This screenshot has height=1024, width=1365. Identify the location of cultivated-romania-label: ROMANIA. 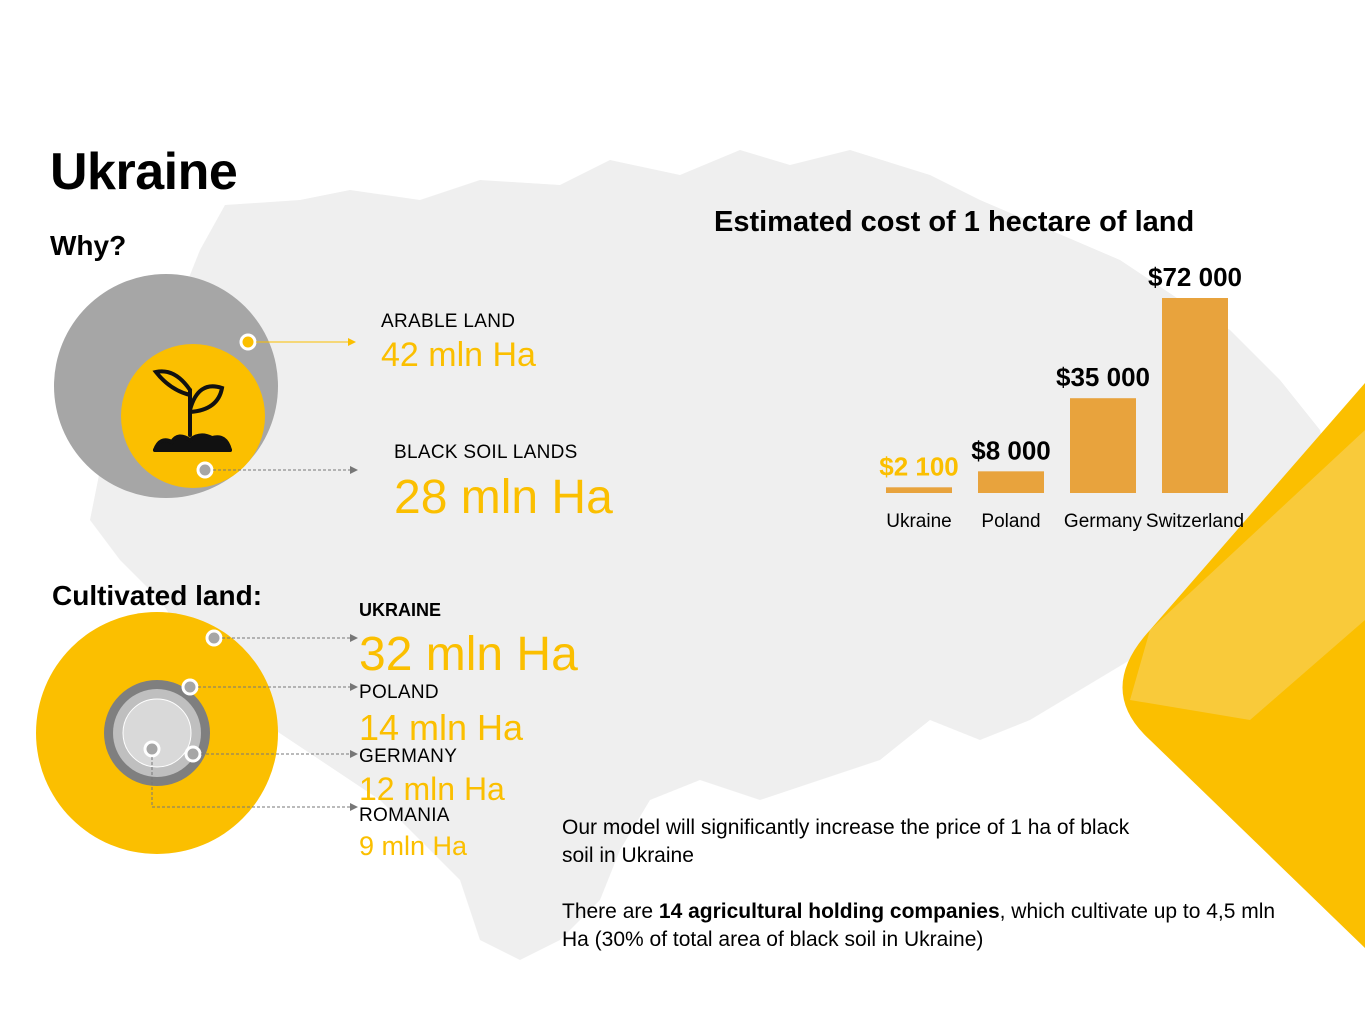
(404, 815).